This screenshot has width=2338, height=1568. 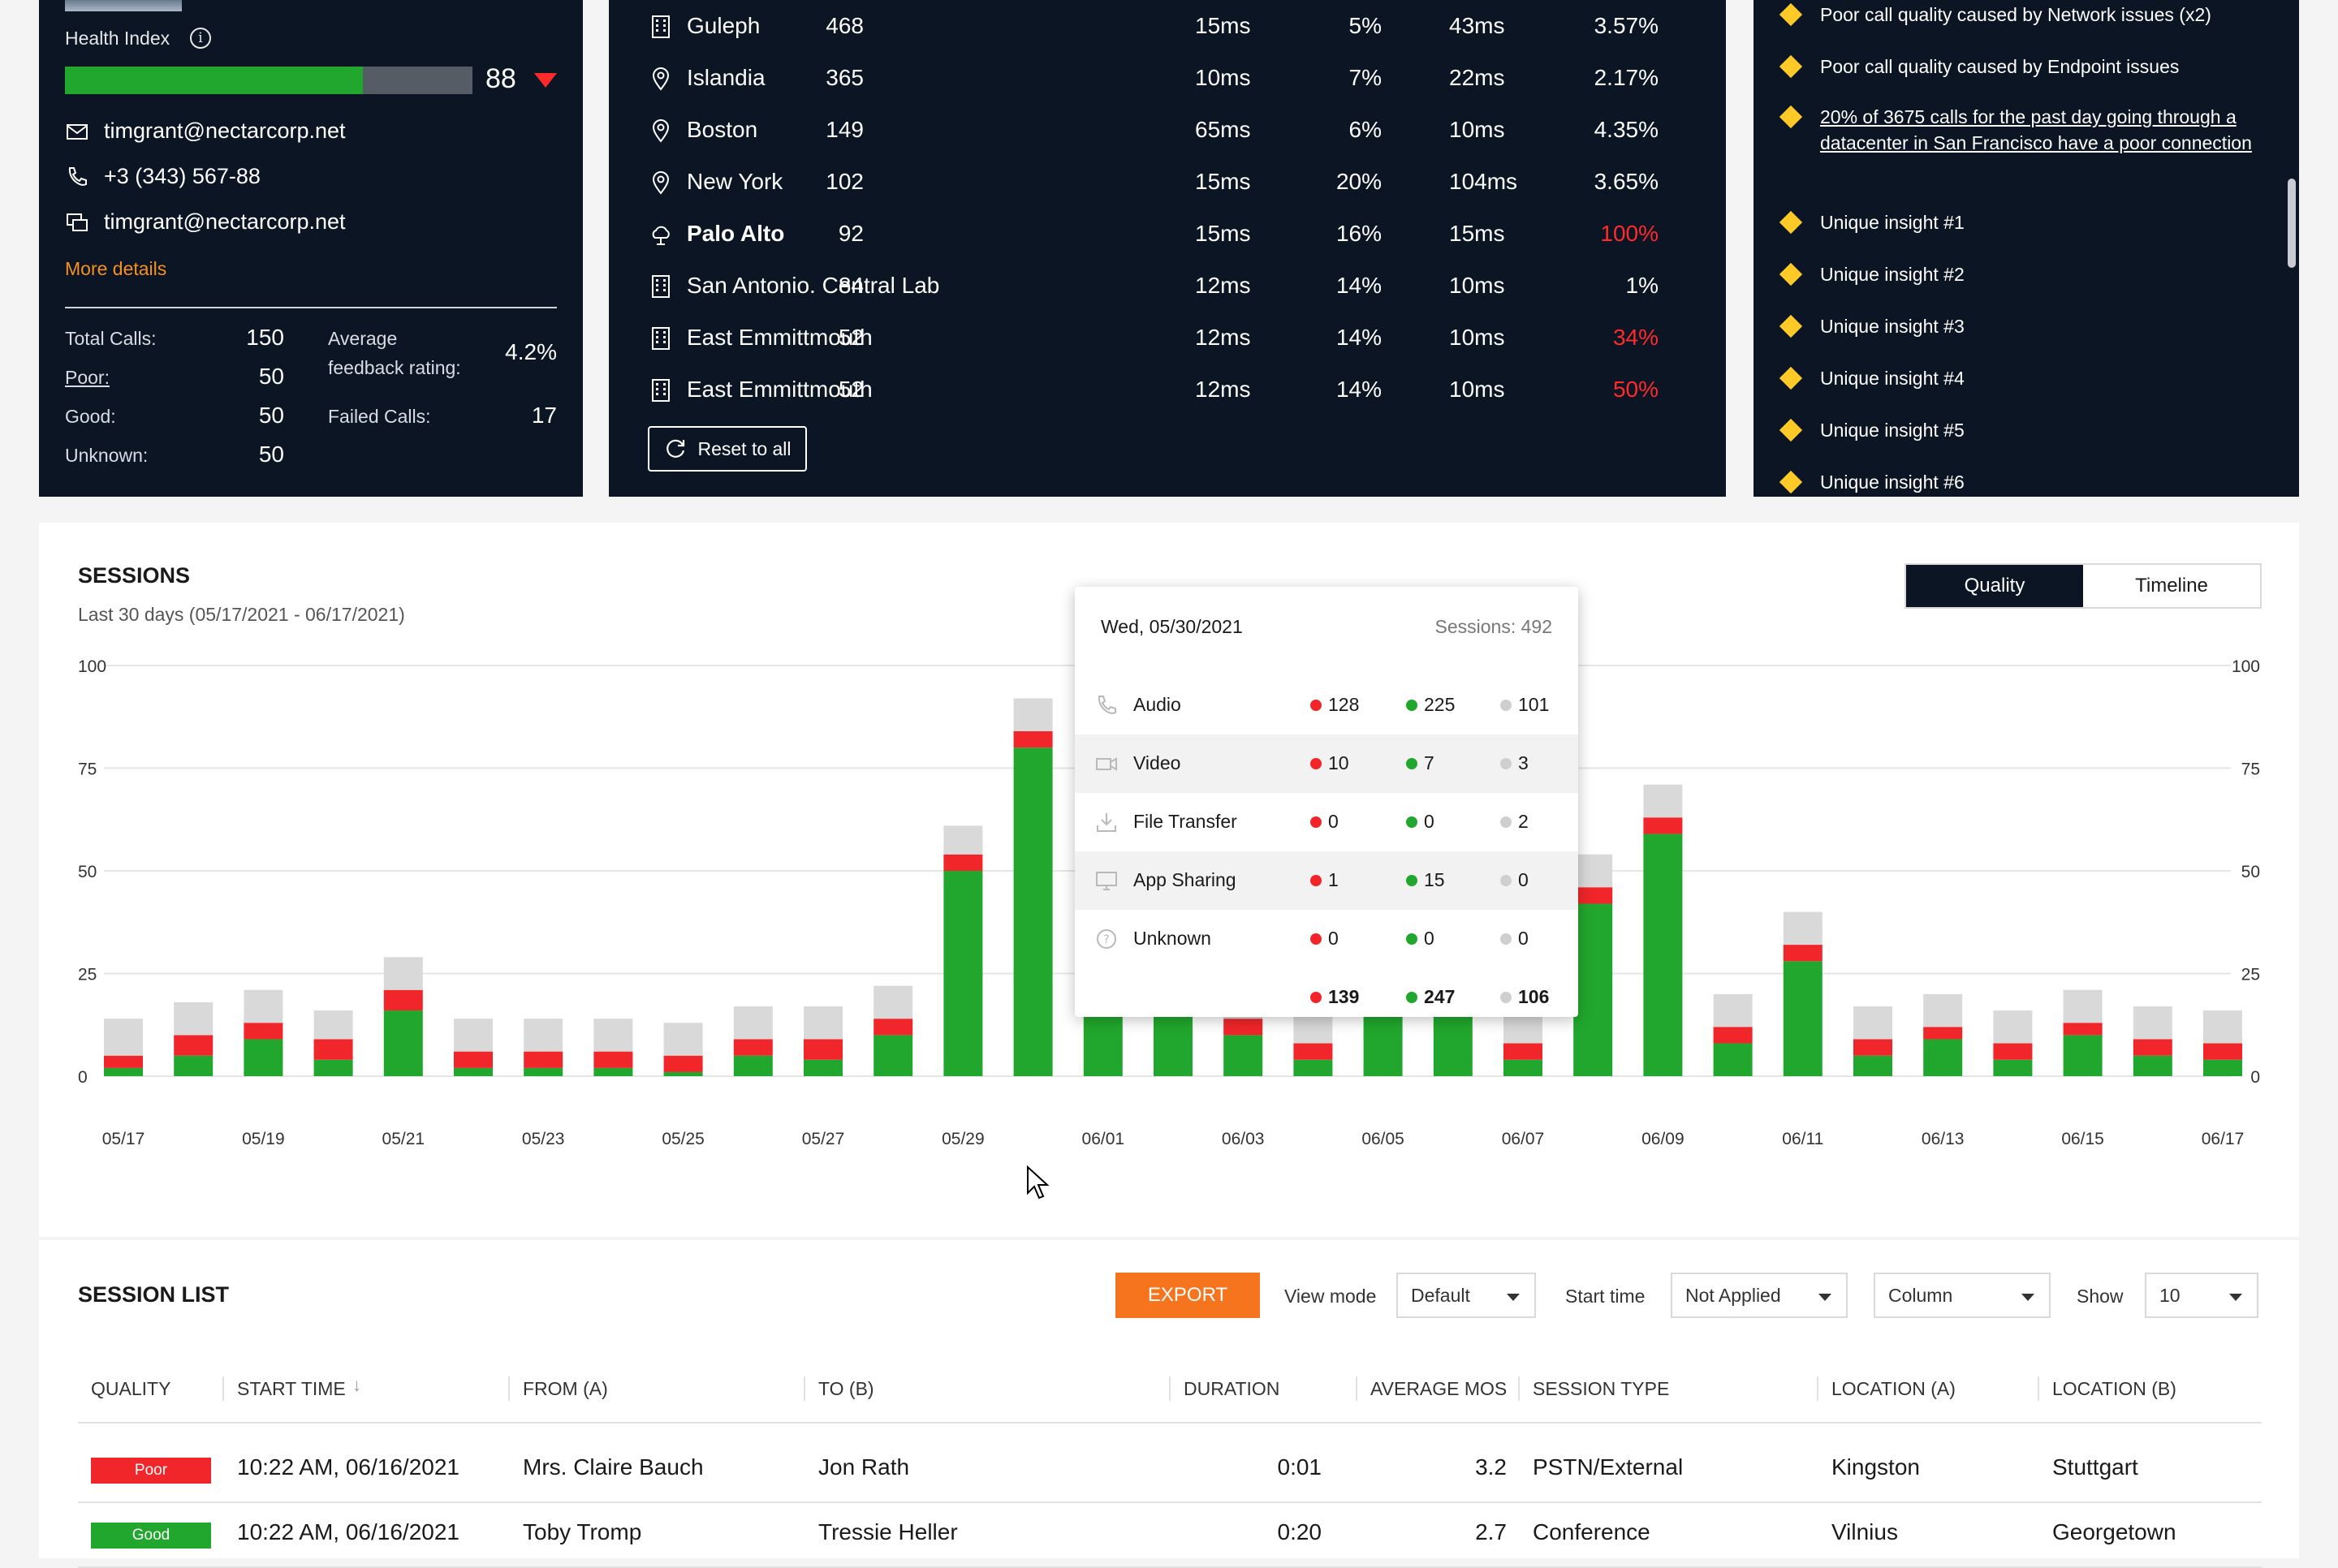 I want to click on location-row: Palo Alto 92 15ms 16% 15ms 100%, so click(x=1177, y=235).